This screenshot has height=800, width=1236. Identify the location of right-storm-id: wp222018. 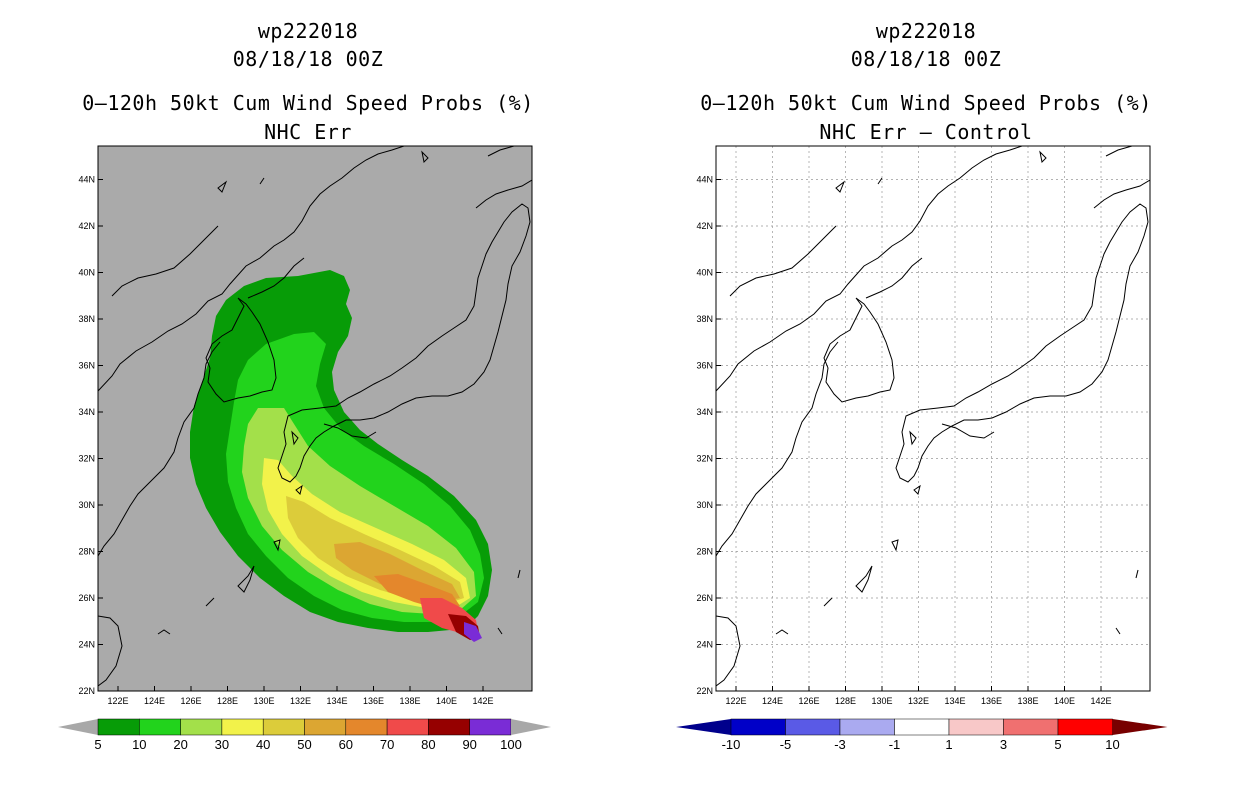
(926, 31).